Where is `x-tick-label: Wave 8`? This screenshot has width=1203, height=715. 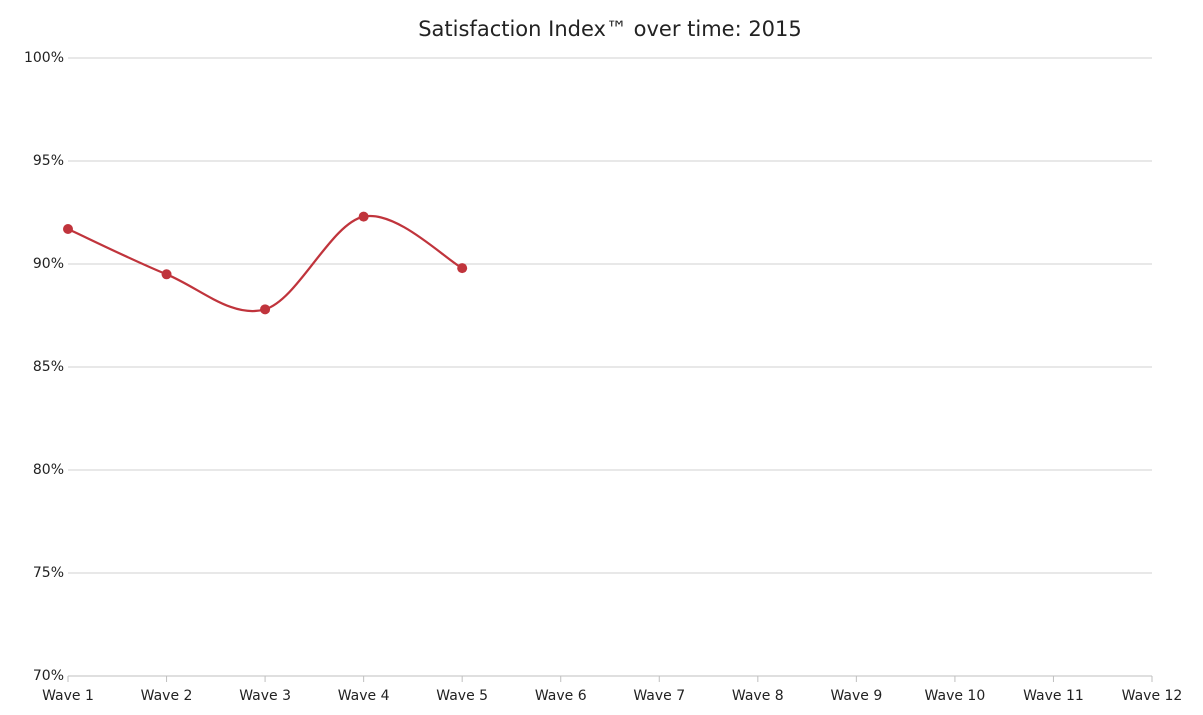 x-tick-label: Wave 8 is located at coordinates (758, 696).